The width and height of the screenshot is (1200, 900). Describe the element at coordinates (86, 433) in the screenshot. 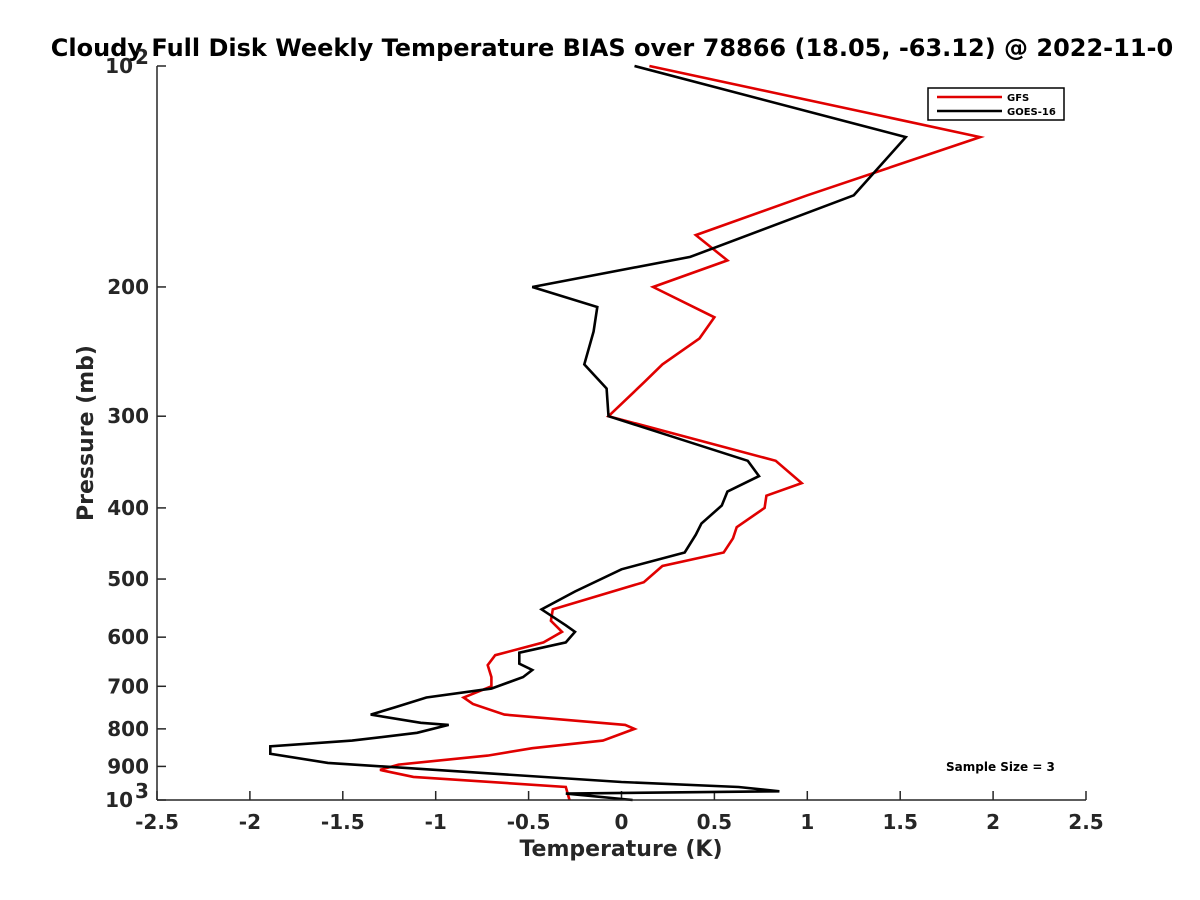

I see `y-axis-label: Pressure (mb)` at that location.